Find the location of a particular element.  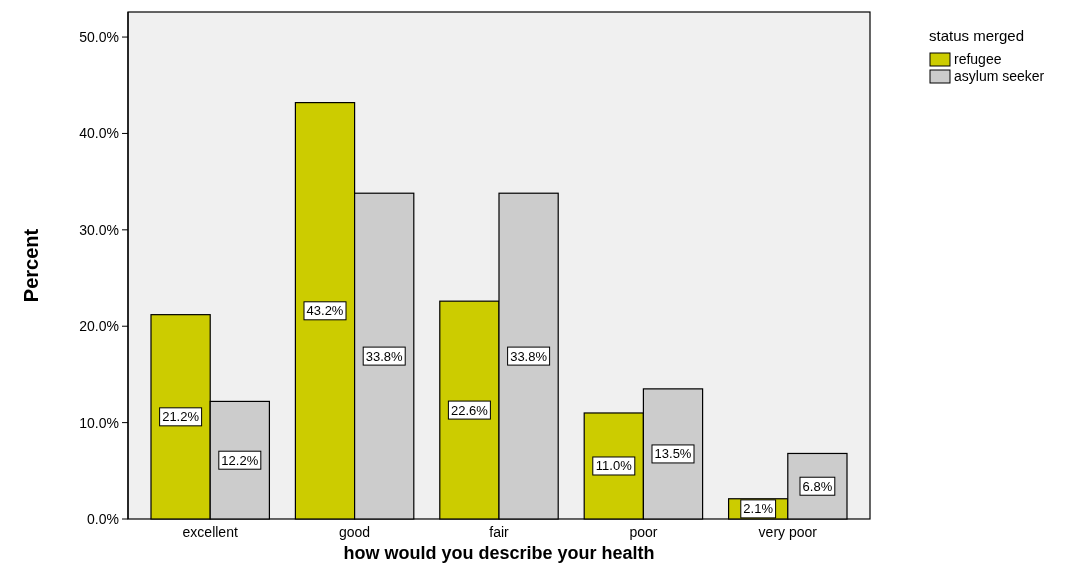

data-label: 11.0% is located at coordinates (614, 466).